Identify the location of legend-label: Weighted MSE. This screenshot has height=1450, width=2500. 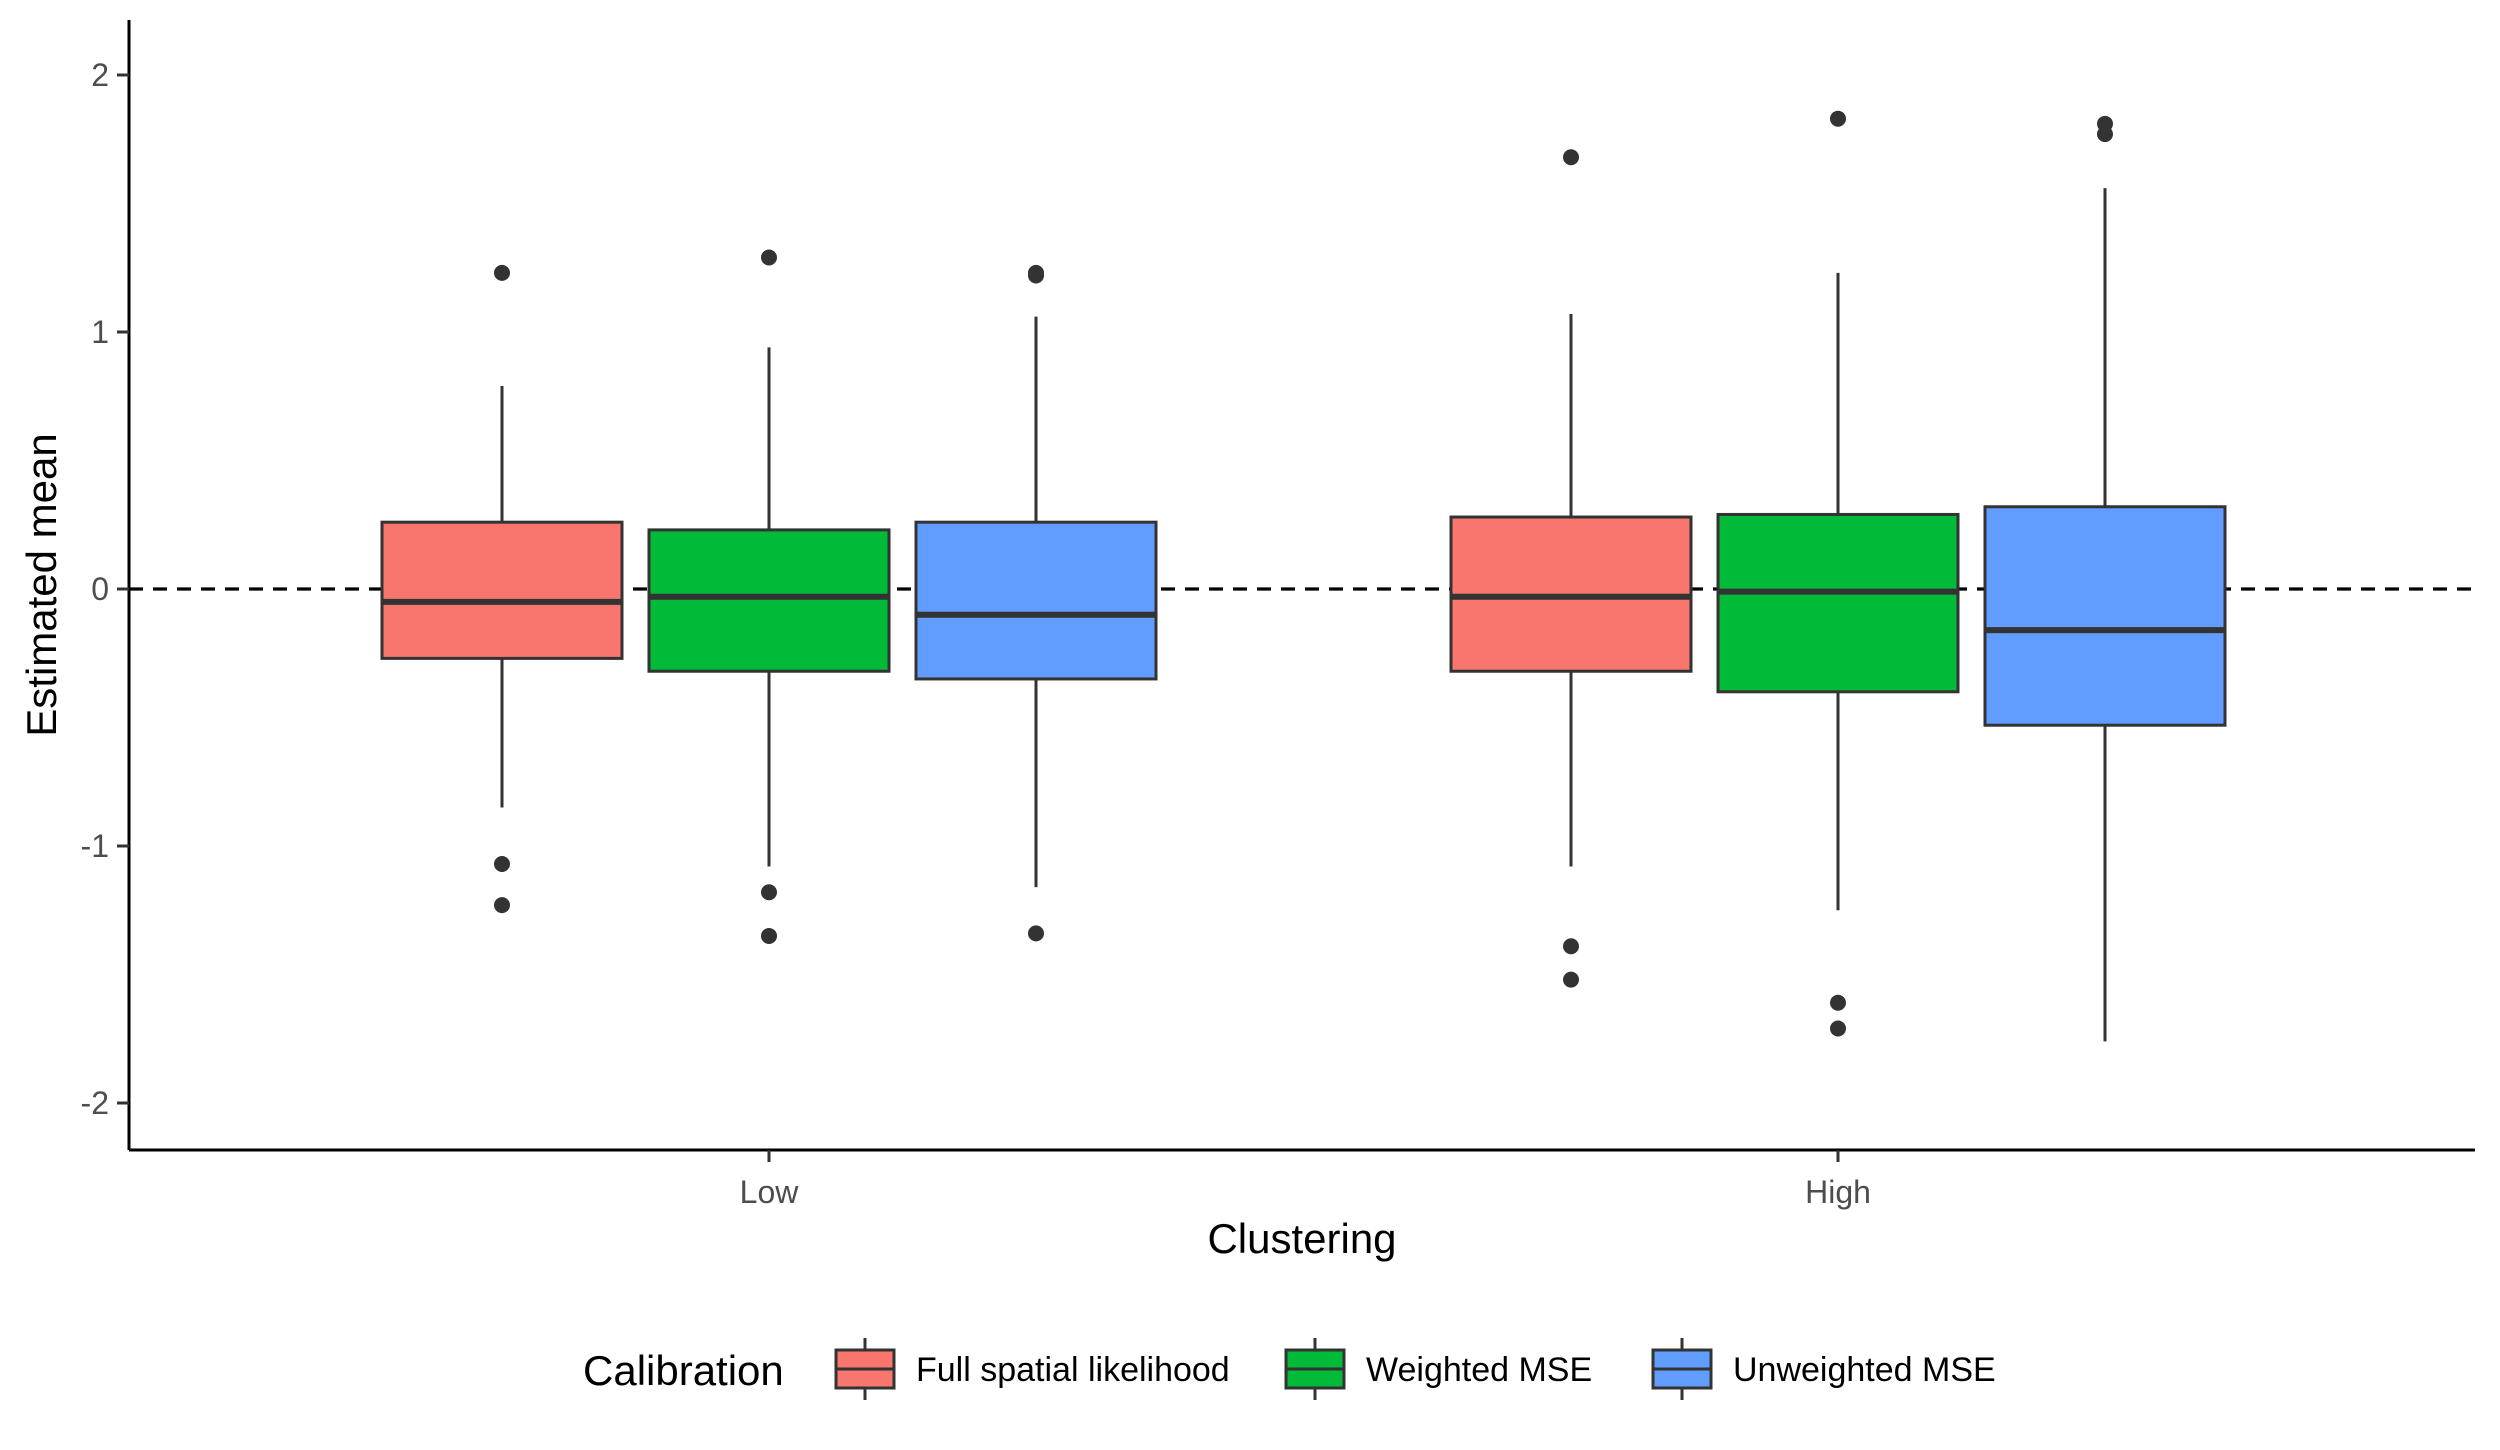
(1479, 1370).